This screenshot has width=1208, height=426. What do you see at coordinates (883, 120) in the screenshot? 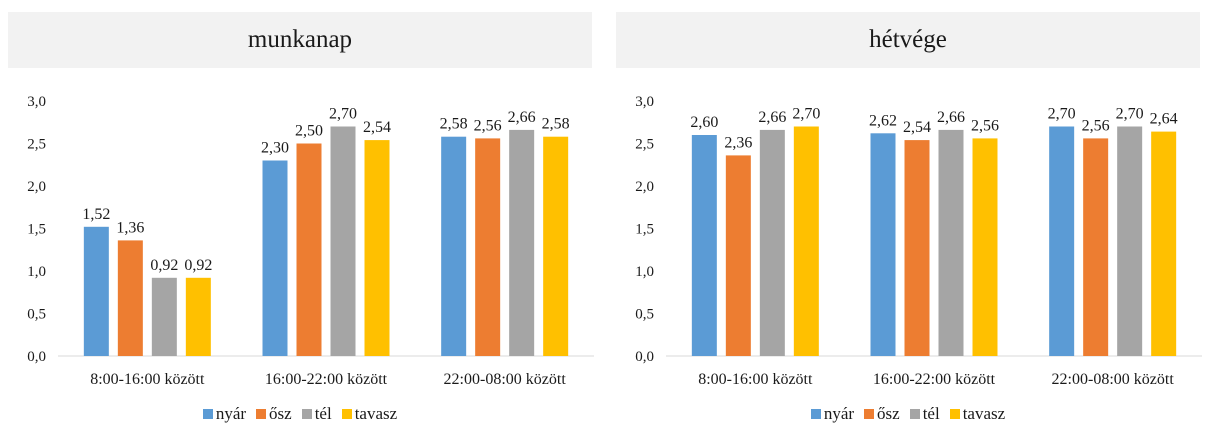
I see `data-label: 2,62` at bounding box center [883, 120].